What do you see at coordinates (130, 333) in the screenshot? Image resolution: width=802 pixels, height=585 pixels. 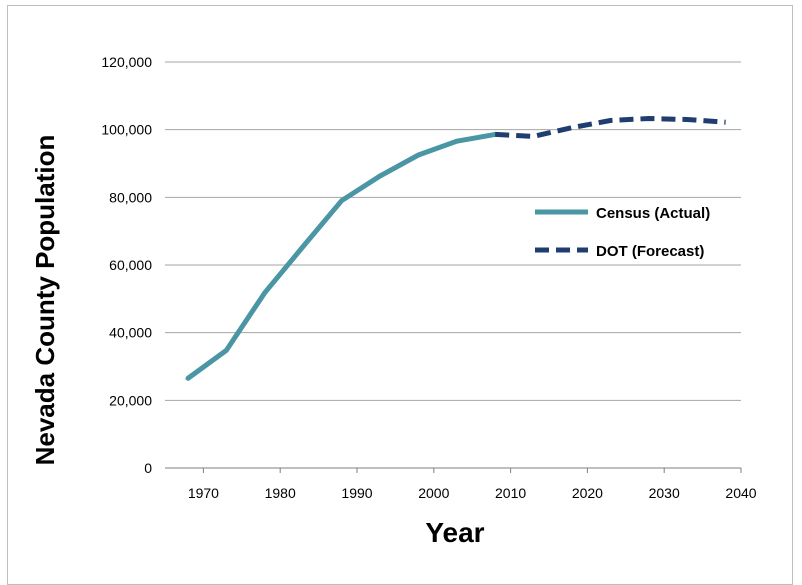 I see `y-tick-label: 40,000` at bounding box center [130, 333].